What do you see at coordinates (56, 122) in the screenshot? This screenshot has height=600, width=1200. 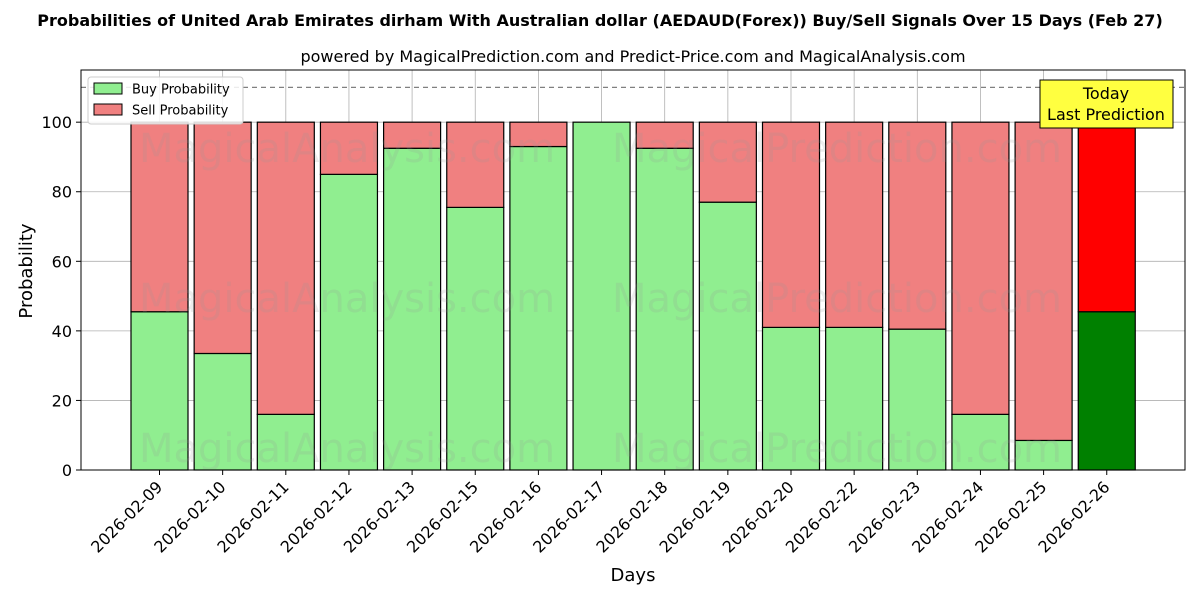 I see `y-tick-label: 100` at bounding box center [56, 122].